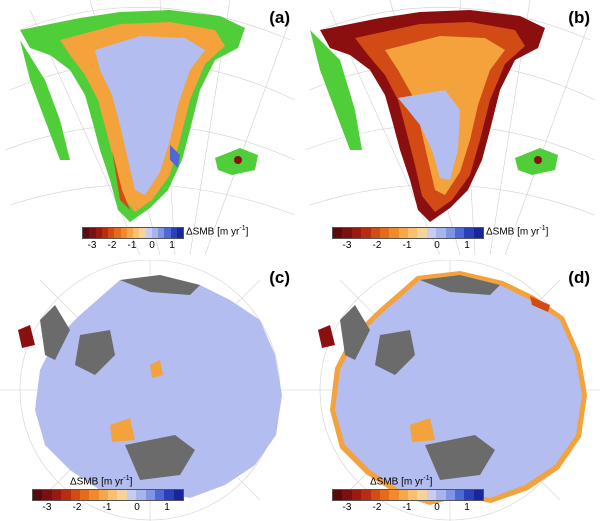 This screenshot has width=600, height=521. I want to click on colorbar-b, so click(408, 233).